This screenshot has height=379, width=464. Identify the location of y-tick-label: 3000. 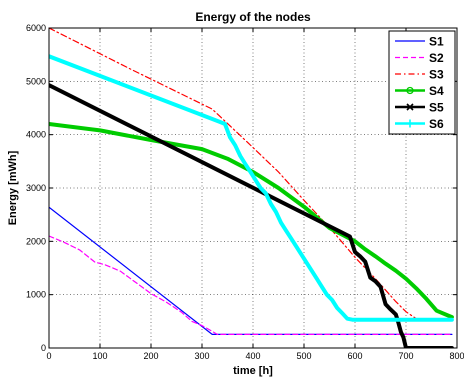
(36, 188).